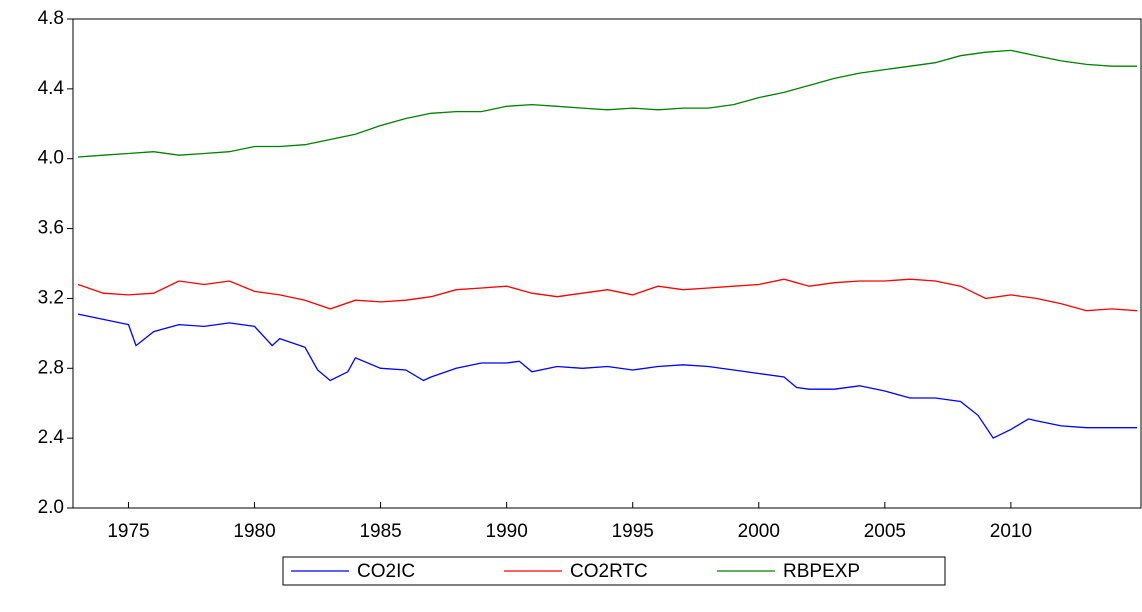 This screenshot has height=612, width=1142. What do you see at coordinates (885, 531) in the screenshot?
I see `x-tick-label: 2005` at bounding box center [885, 531].